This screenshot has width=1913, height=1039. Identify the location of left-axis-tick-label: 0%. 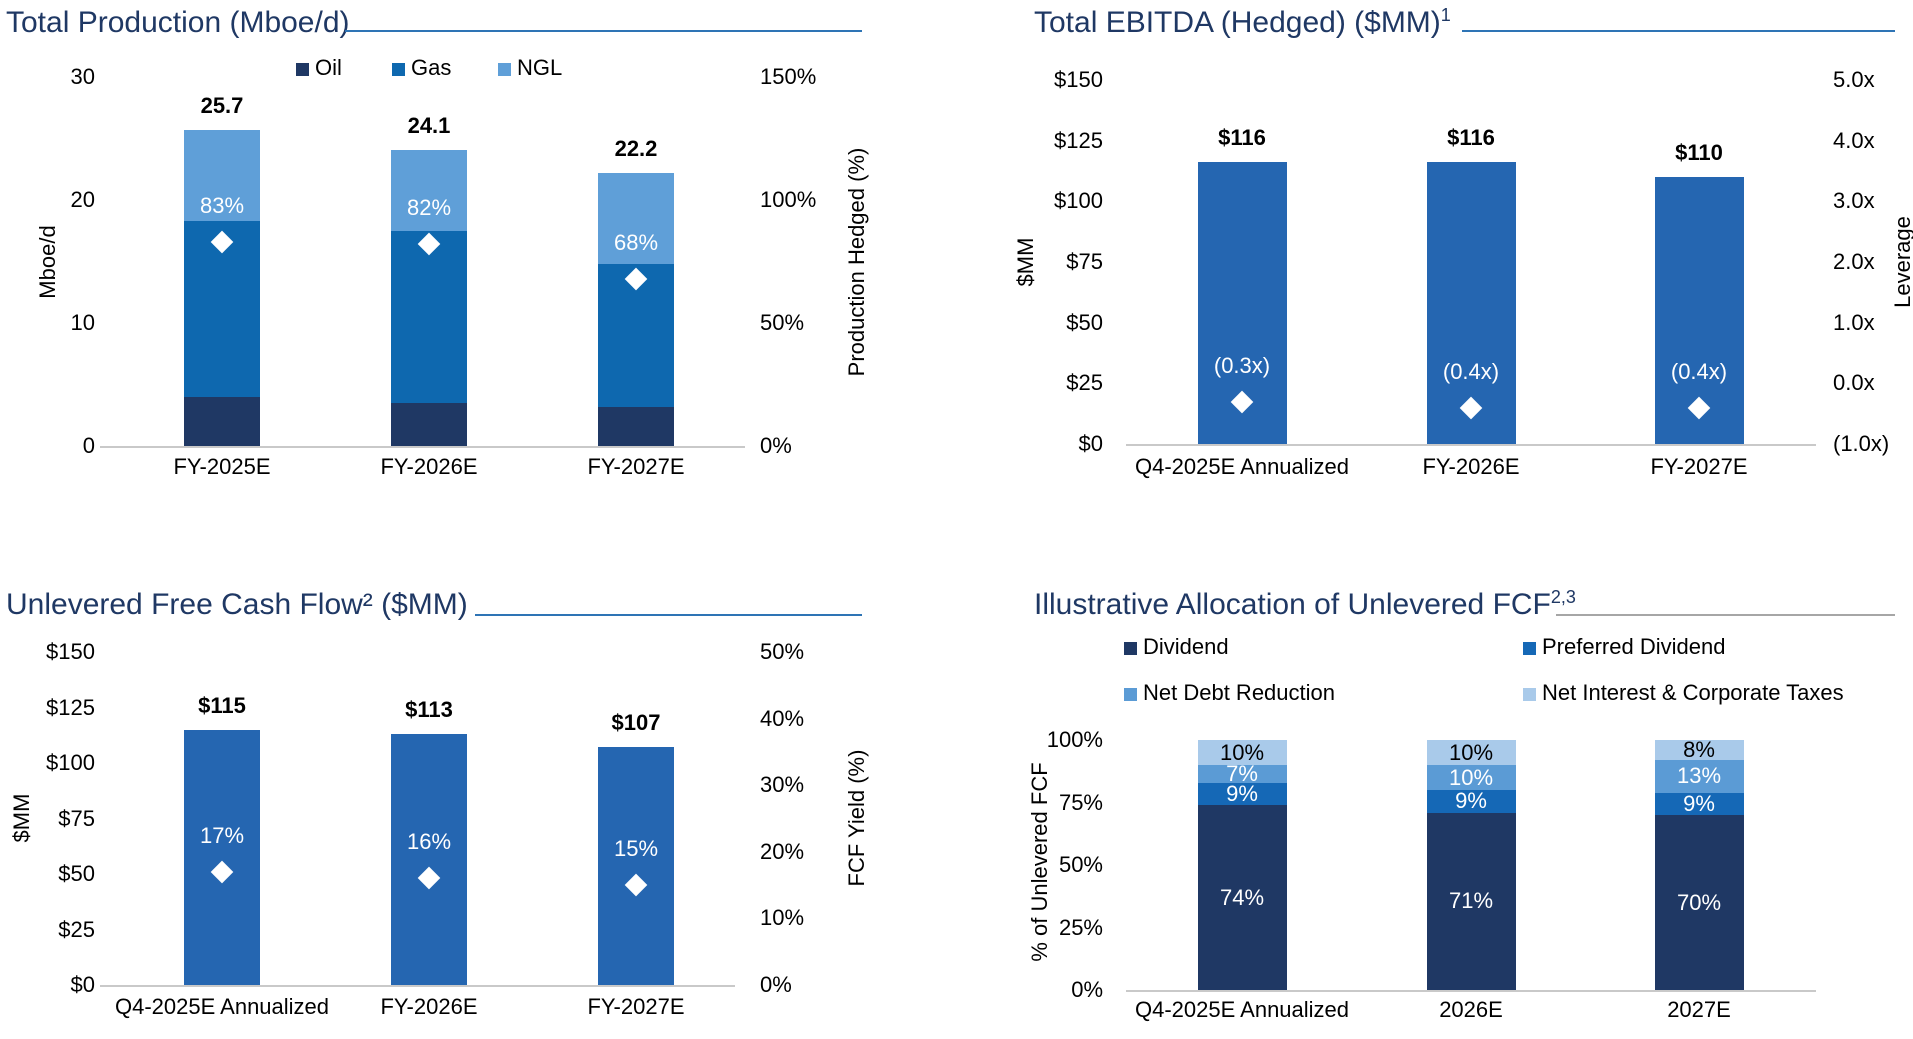
(1087, 989).